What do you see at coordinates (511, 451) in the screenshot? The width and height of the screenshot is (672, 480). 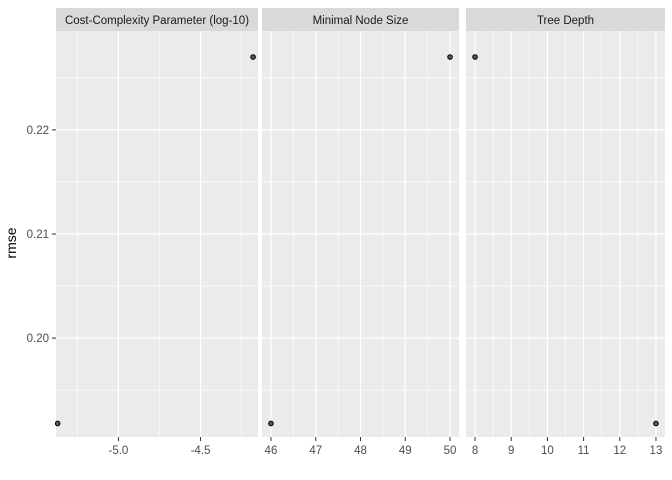 I see `x-tick-label: 9` at bounding box center [511, 451].